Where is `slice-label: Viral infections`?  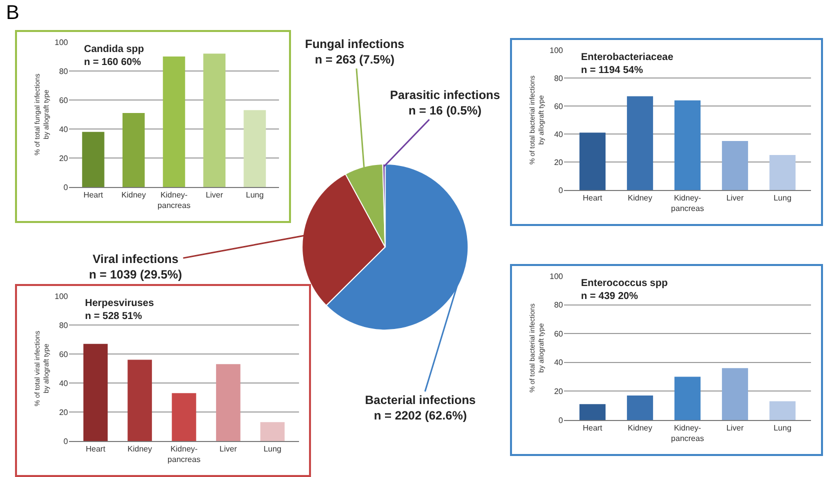 slice-label: Viral infections is located at coordinates (135, 259).